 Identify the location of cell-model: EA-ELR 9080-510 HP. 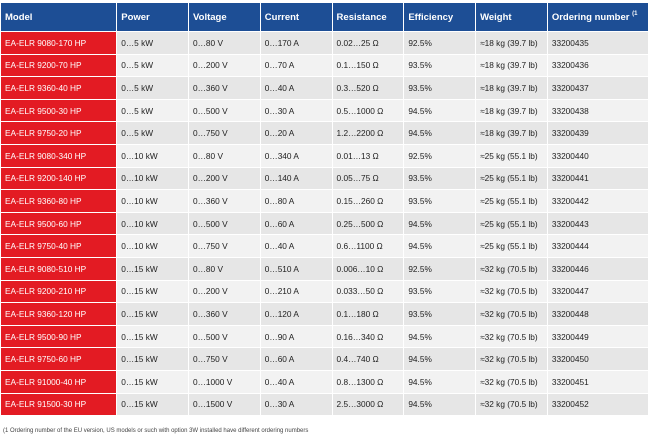
(59, 268).